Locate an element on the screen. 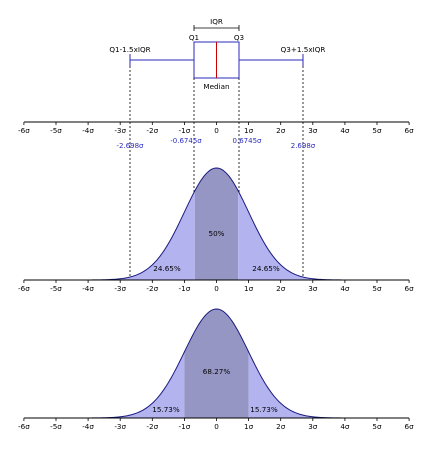 The image size is (433, 450). axis-bottom-tick-label: 5σ is located at coordinates (377, 426).